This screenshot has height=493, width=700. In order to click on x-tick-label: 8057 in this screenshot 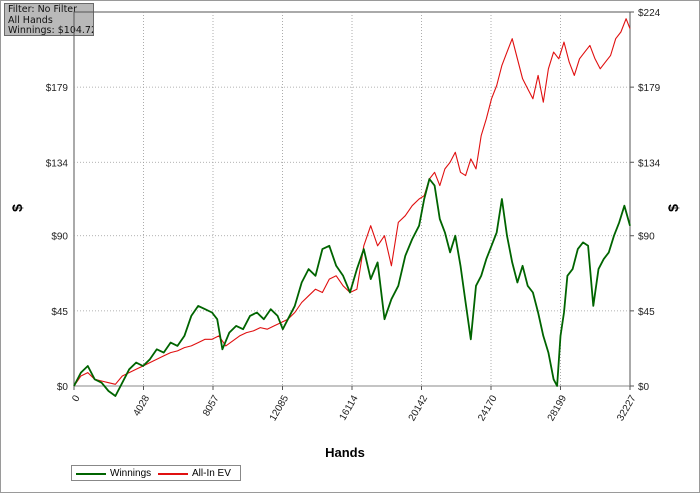, I will do `click(211, 405)`.